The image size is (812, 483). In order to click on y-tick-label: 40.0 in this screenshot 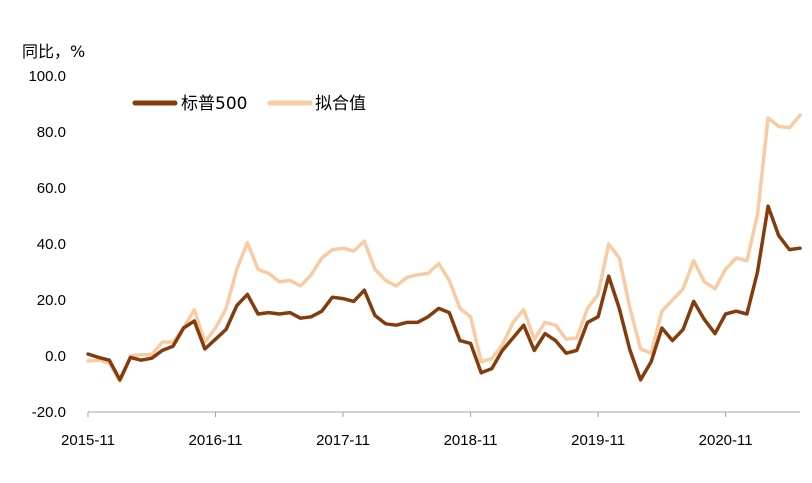, I will do `click(51, 244)`.